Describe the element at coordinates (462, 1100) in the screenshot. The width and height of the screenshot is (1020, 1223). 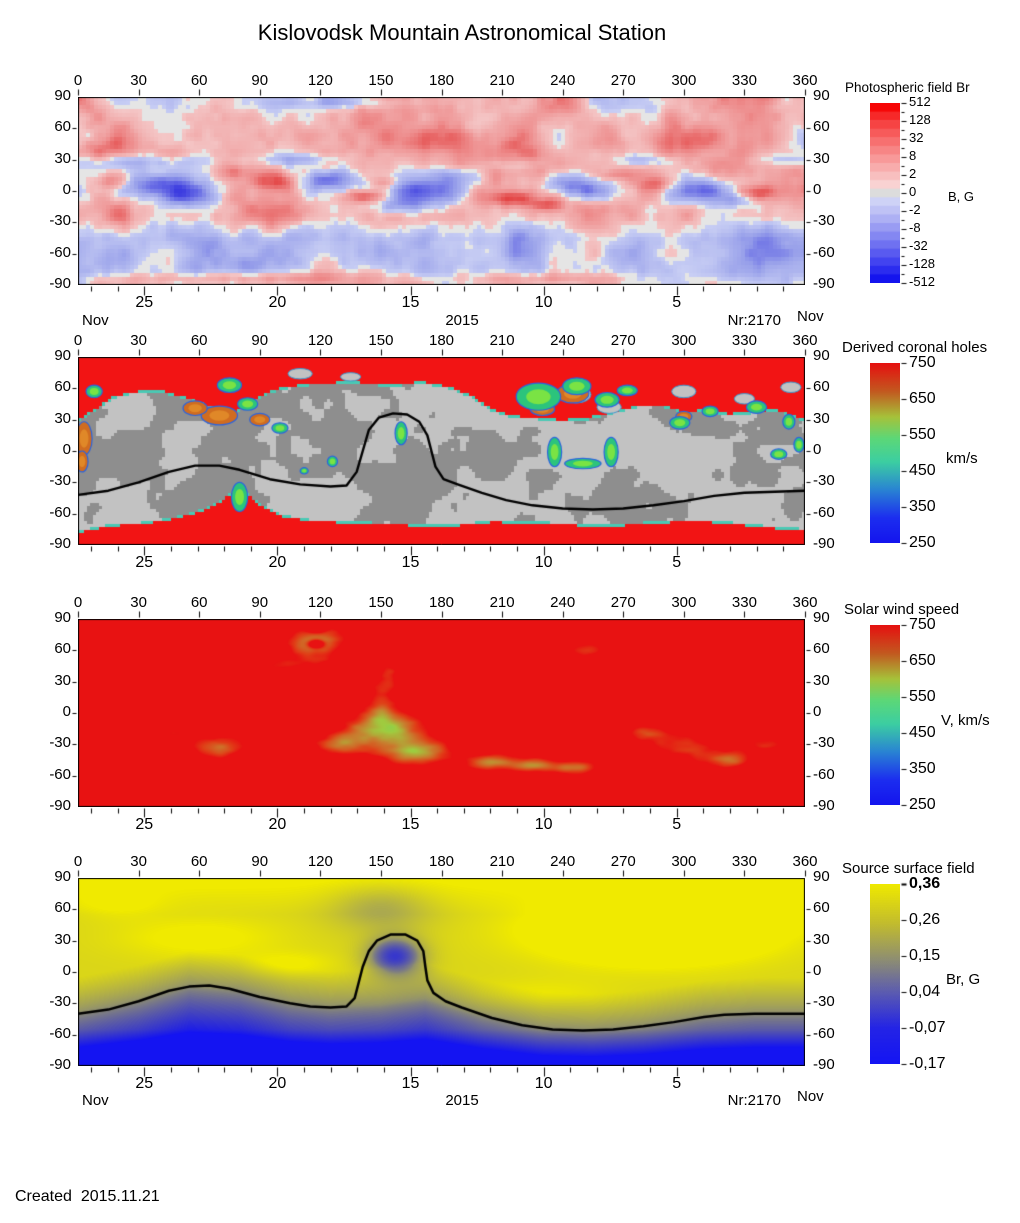
I see `year-label: 2015` at that location.